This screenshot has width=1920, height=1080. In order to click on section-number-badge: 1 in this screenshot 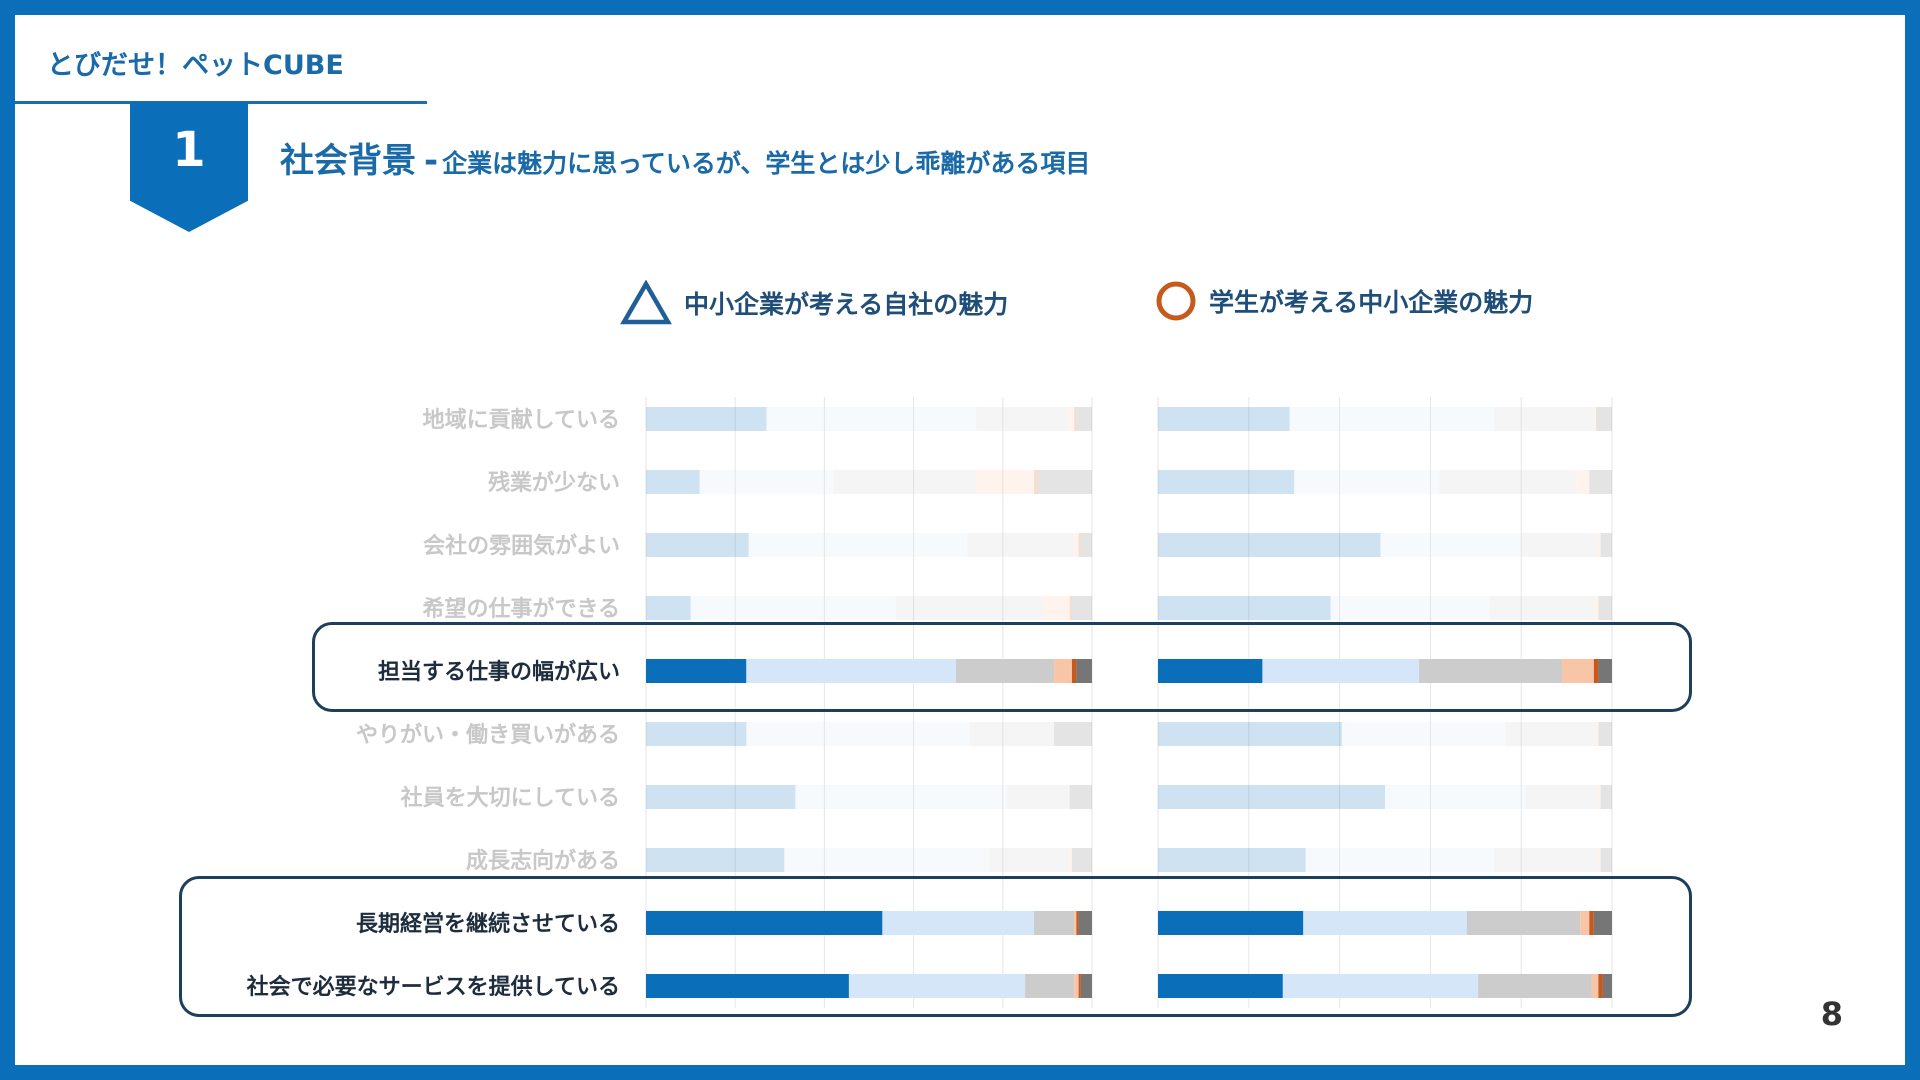, I will do `click(189, 167)`.